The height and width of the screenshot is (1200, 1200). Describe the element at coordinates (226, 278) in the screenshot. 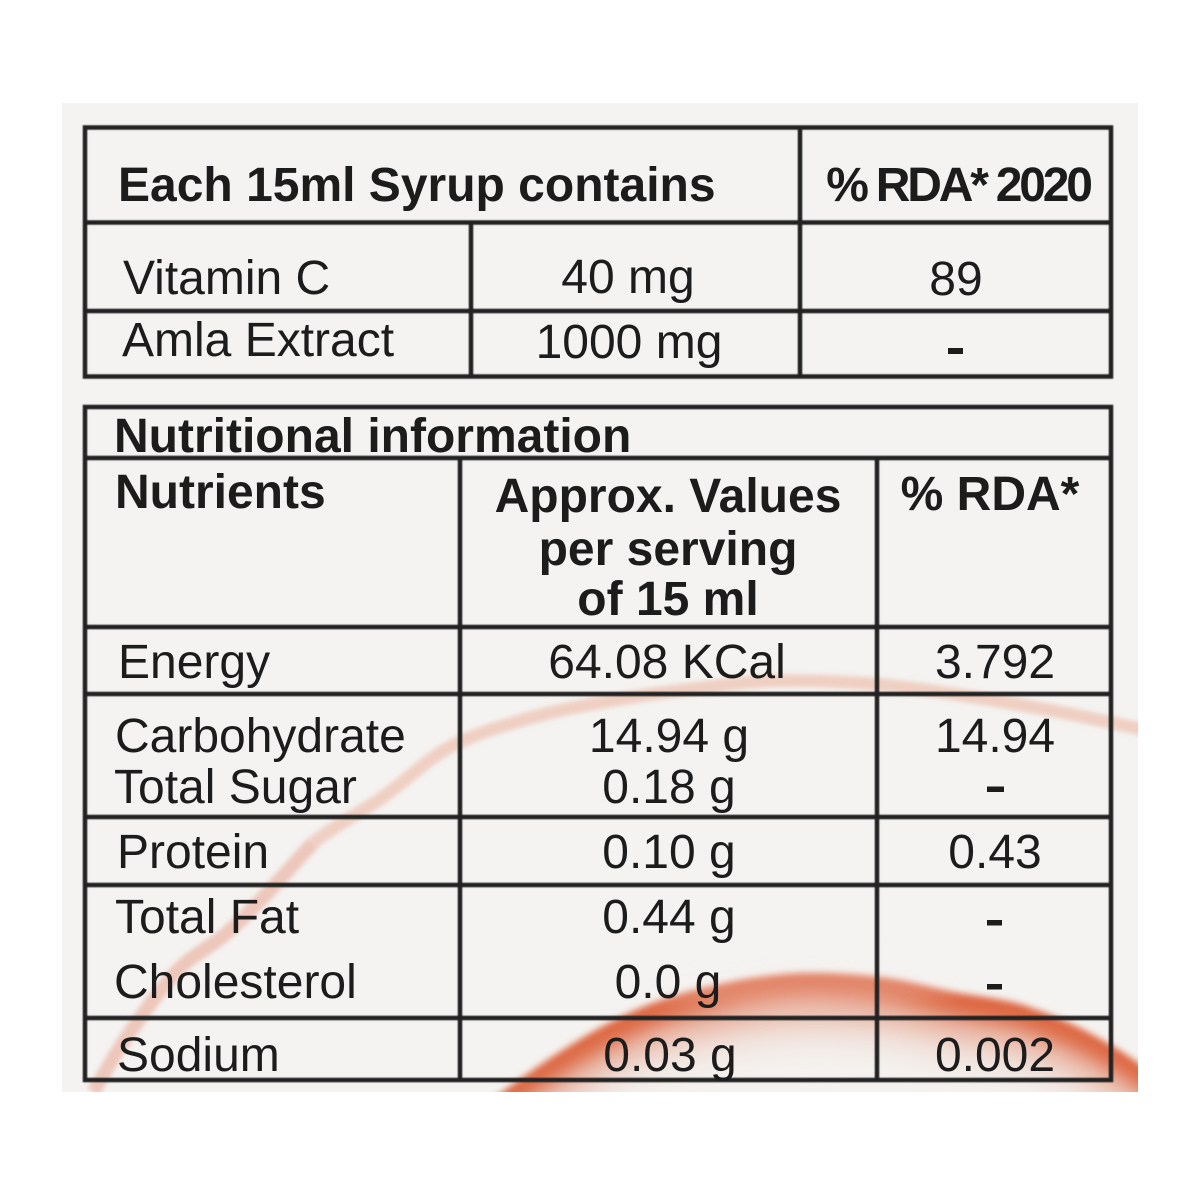

I see `svg-text: Vitamin C` at that location.